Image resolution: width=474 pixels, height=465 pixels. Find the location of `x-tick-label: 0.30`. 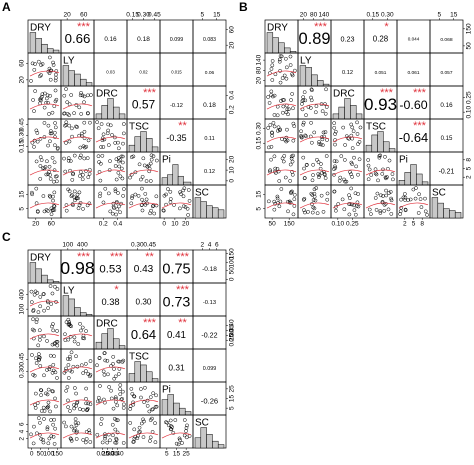

x-tick-label: 0.30 is located at coordinates (137, 245).